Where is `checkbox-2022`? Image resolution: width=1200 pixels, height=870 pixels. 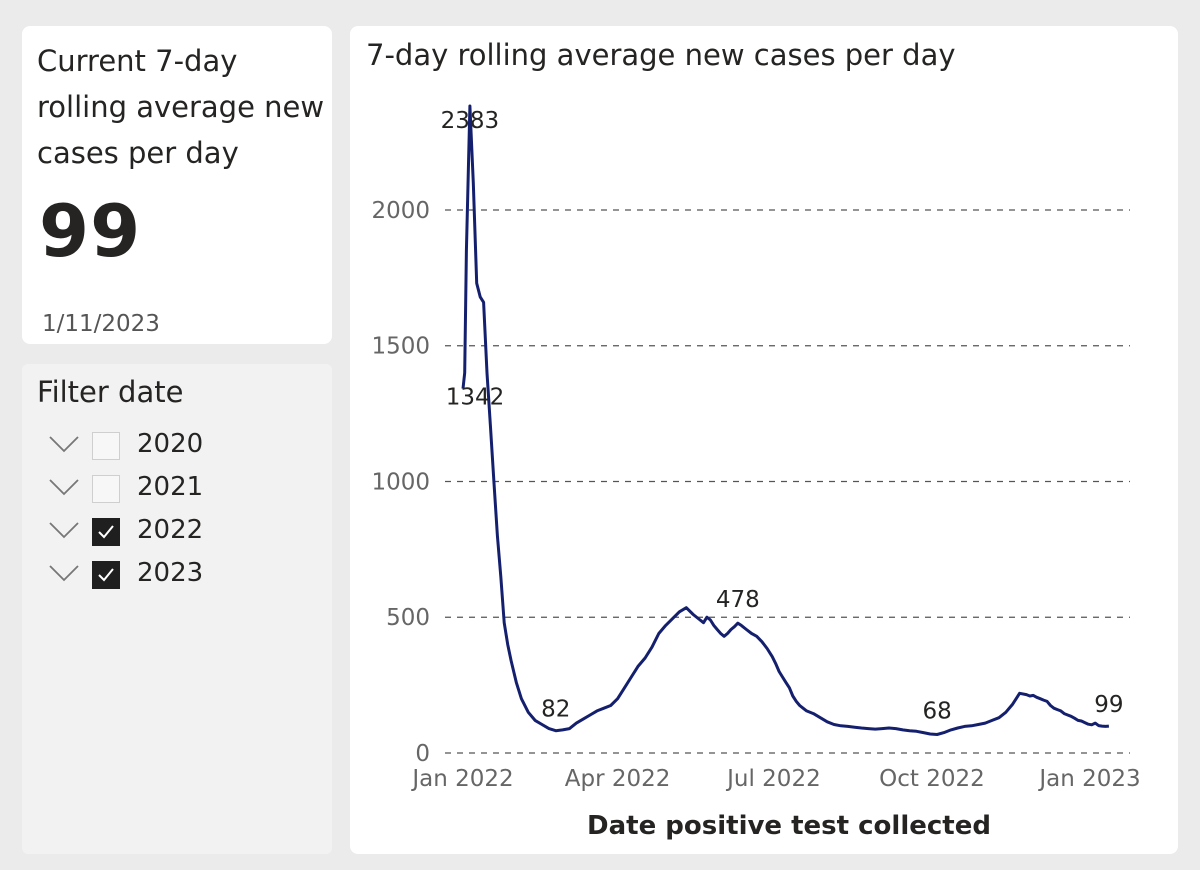
checkbox-2022 is located at coordinates (106, 532).